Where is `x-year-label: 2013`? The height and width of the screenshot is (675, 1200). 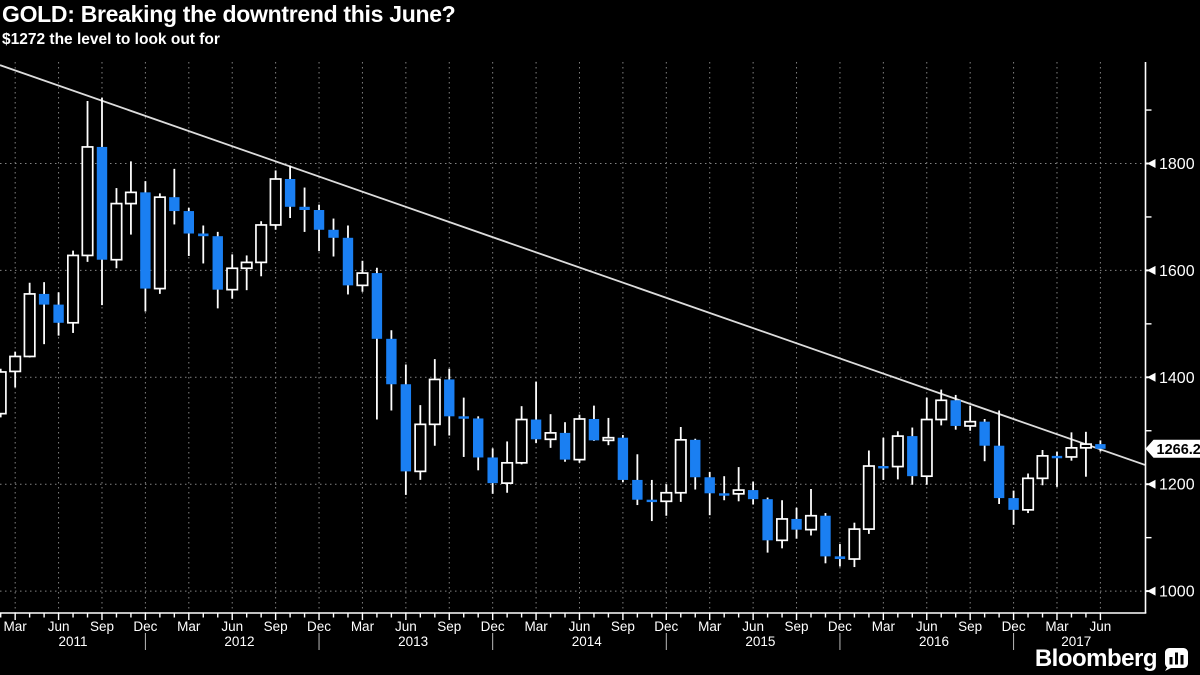
x-year-label: 2013 is located at coordinates (413, 641).